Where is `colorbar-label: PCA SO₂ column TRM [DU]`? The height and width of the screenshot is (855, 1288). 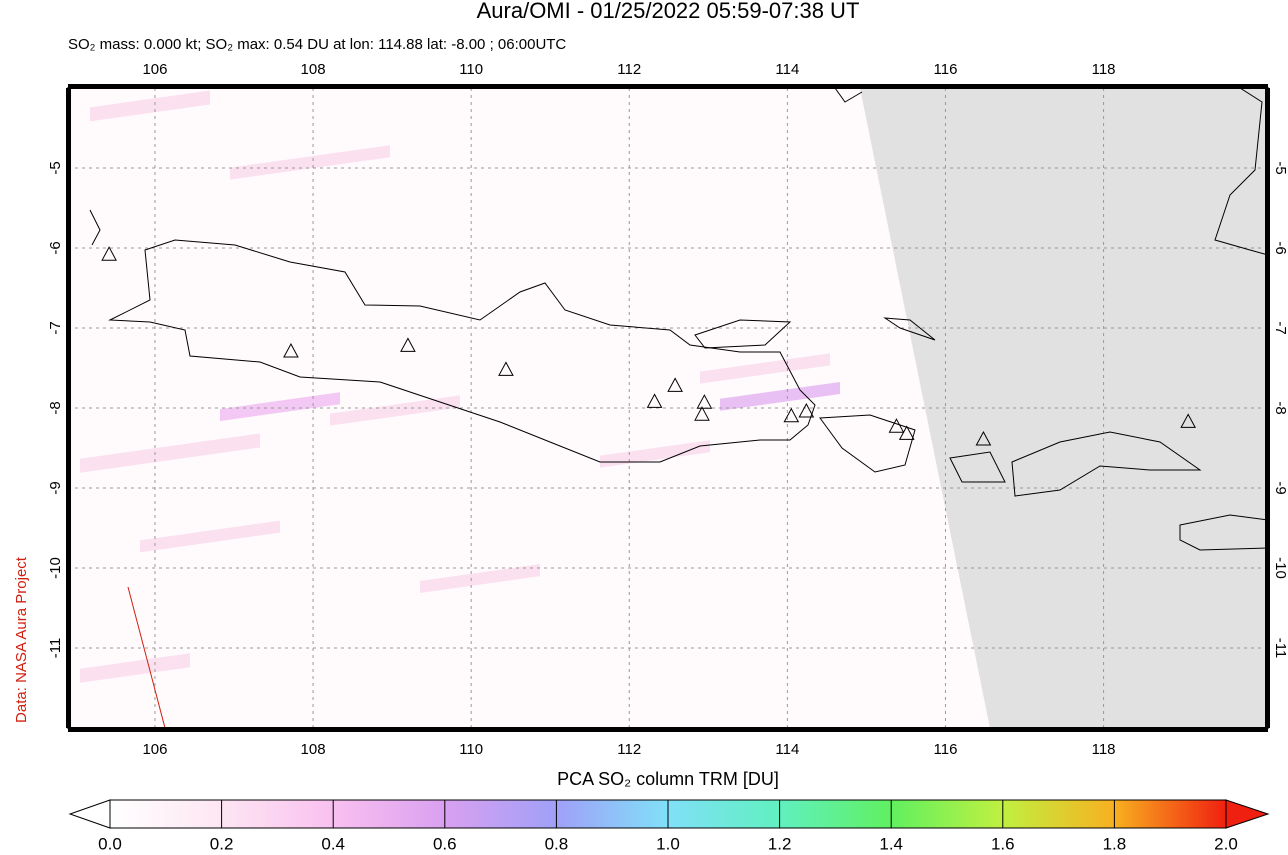
colorbar-label: PCA SO₂ column TRM [DU] is located at coordinates (668, 779).